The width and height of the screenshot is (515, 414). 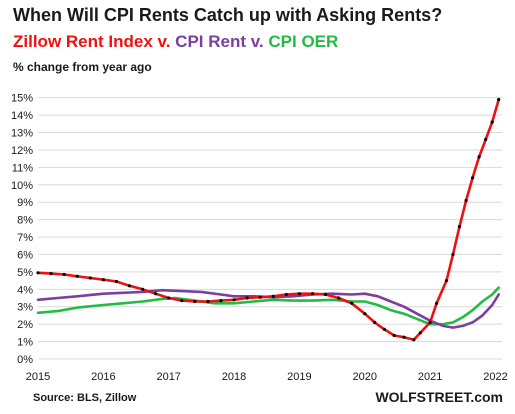 I want to click on x-tick-label-2015: 2015, so click(x=38, y=377).